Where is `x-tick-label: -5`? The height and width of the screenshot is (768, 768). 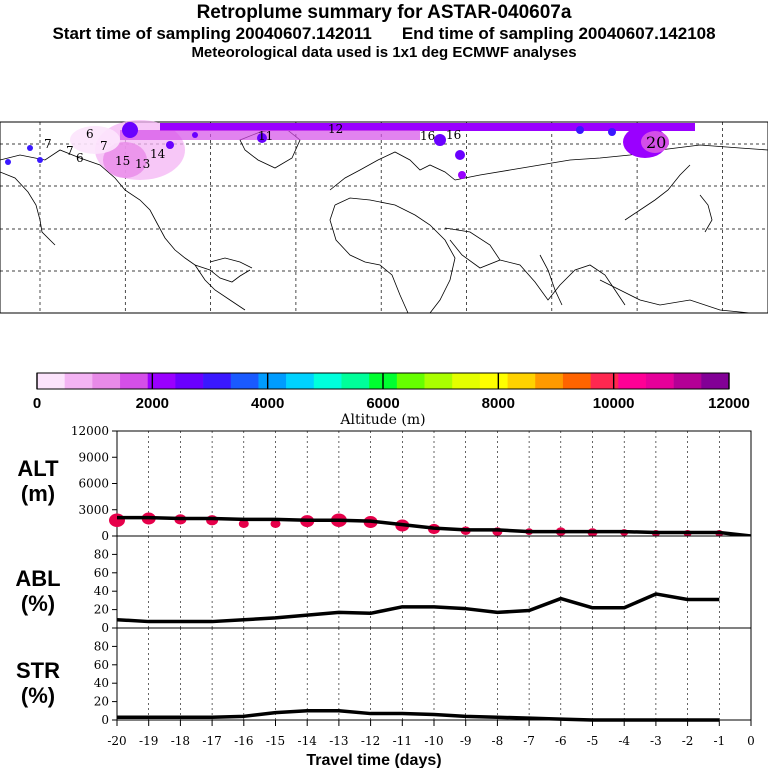
x-tick-label: -5 is located at coordinates (593, 741).